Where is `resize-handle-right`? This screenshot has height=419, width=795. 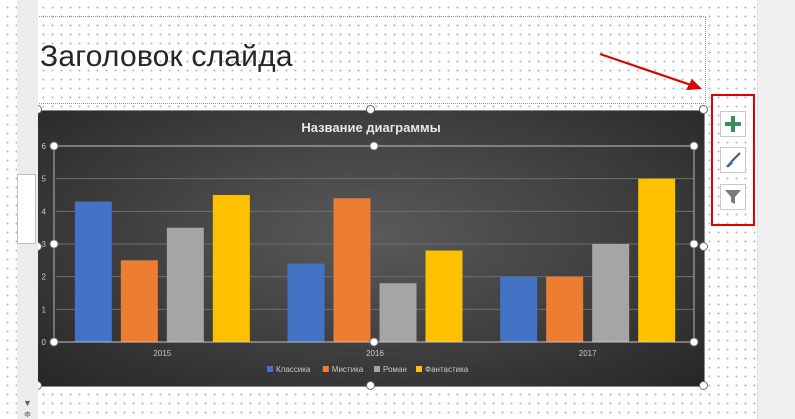
resize-handle-right is located at coordinates (703, 246).